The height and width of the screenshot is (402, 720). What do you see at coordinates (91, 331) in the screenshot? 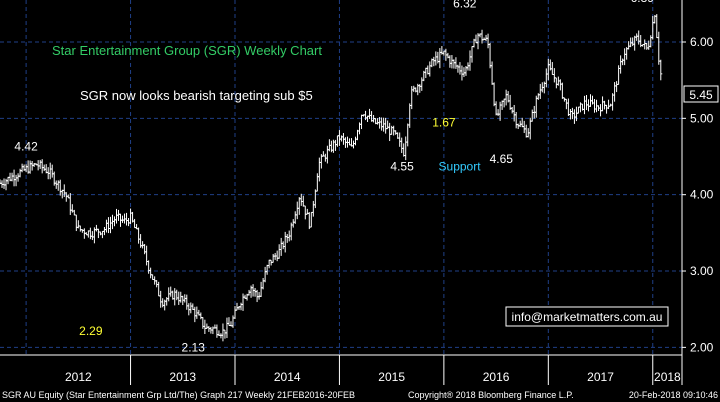
I see `annotation-label: 2.29` at bounding box center [91, 331].